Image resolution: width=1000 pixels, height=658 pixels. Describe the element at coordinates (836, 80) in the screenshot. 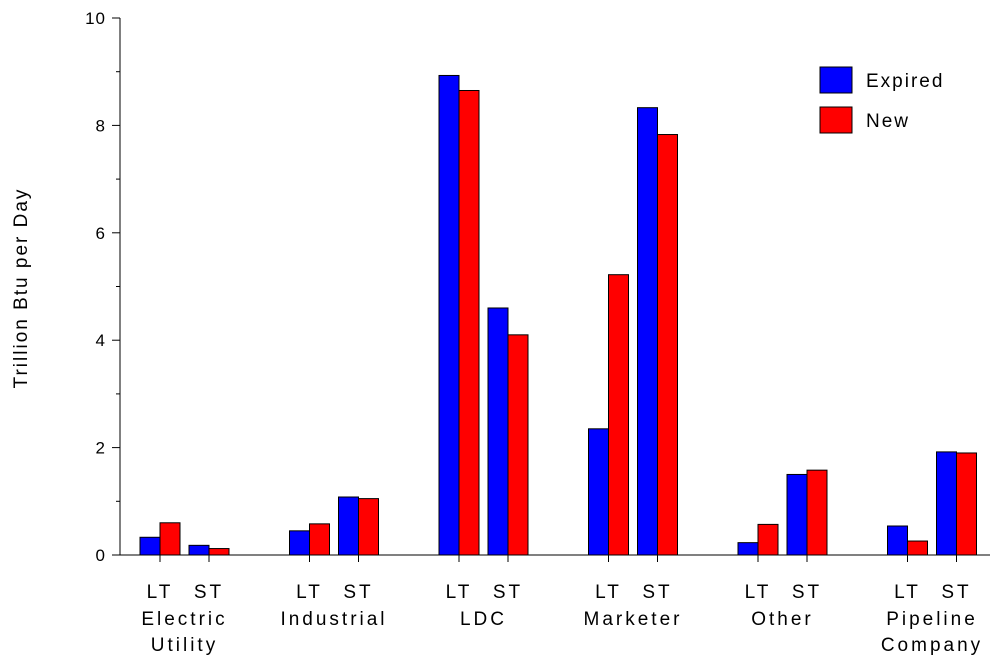

I see `legend-swatch-expired` at that location.